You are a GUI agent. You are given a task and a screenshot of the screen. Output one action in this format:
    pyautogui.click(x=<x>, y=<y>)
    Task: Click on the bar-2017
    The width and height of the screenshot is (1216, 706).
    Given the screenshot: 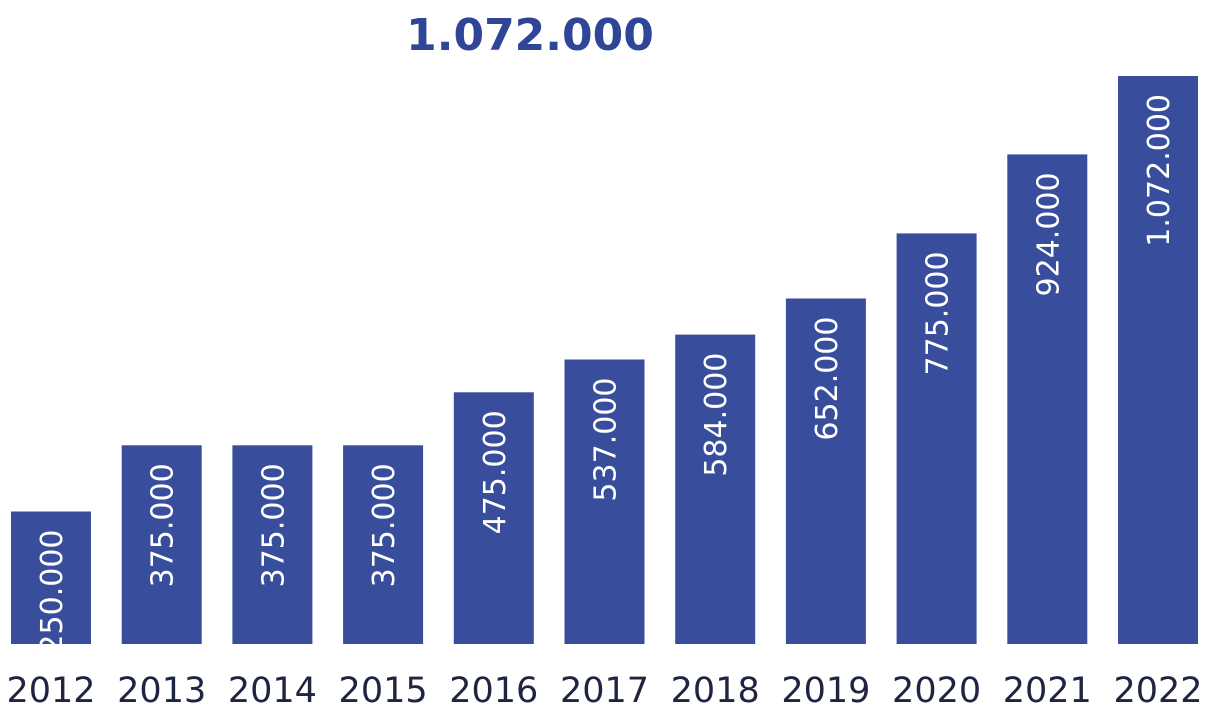 What is the action you would take?
    pyautogui.click(x=604, y=501)
    